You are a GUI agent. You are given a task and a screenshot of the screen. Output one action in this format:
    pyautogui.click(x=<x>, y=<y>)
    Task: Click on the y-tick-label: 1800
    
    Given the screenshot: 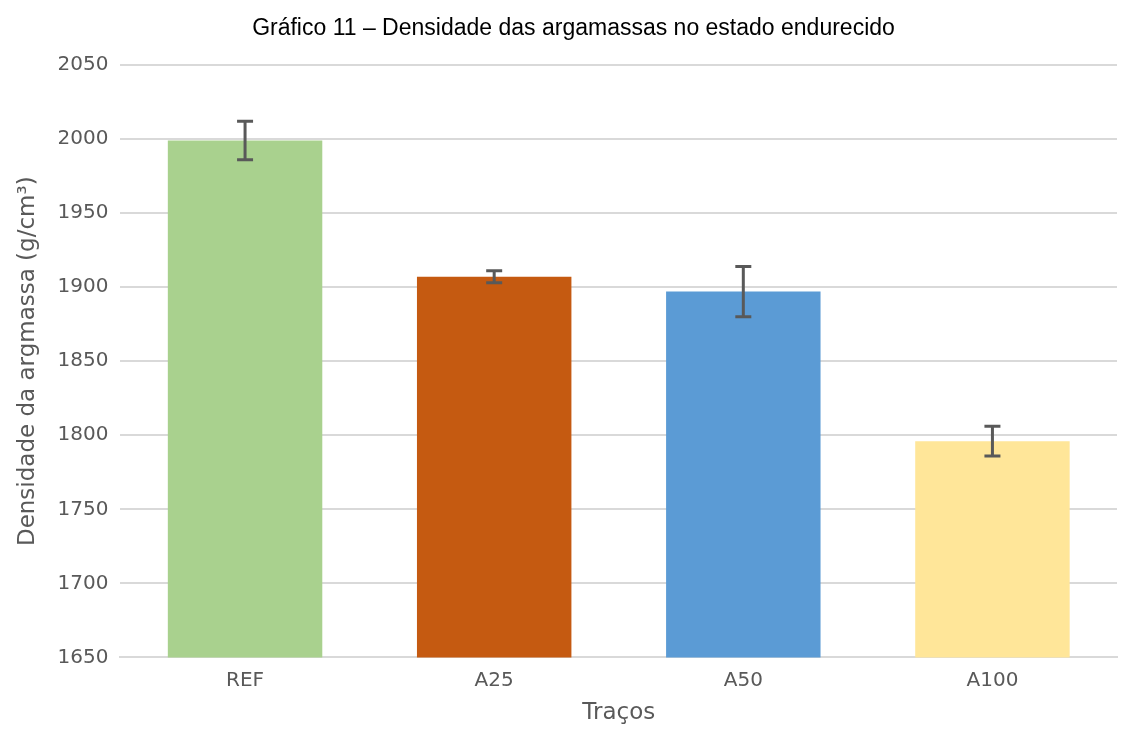 What is the action you would take?
    pyautogui.click(x=83, y=433)
    